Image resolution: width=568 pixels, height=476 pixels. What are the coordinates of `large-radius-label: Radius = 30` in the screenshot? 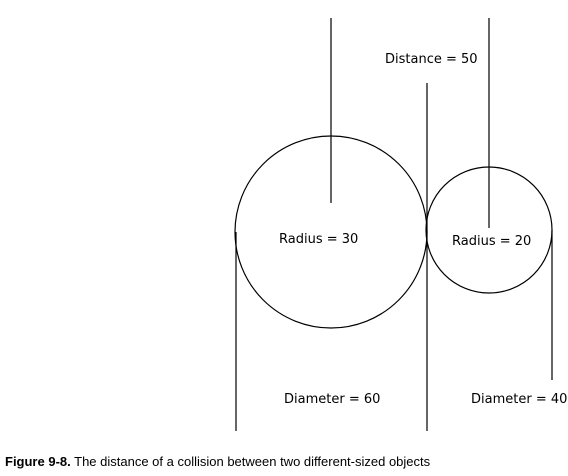 It's located at (319, 239).